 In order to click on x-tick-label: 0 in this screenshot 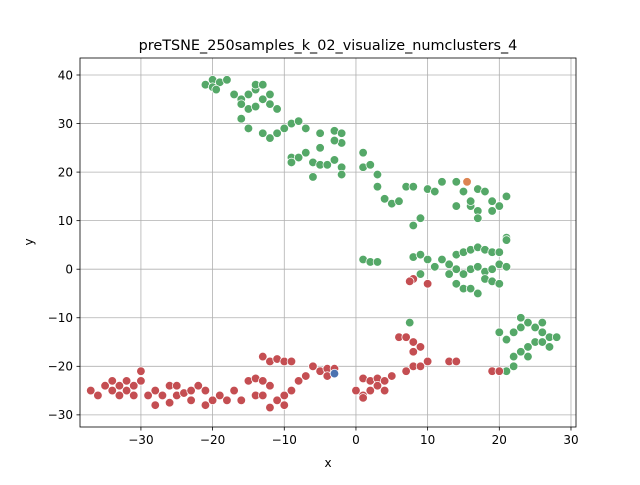, I will do `click(356, 440)`.